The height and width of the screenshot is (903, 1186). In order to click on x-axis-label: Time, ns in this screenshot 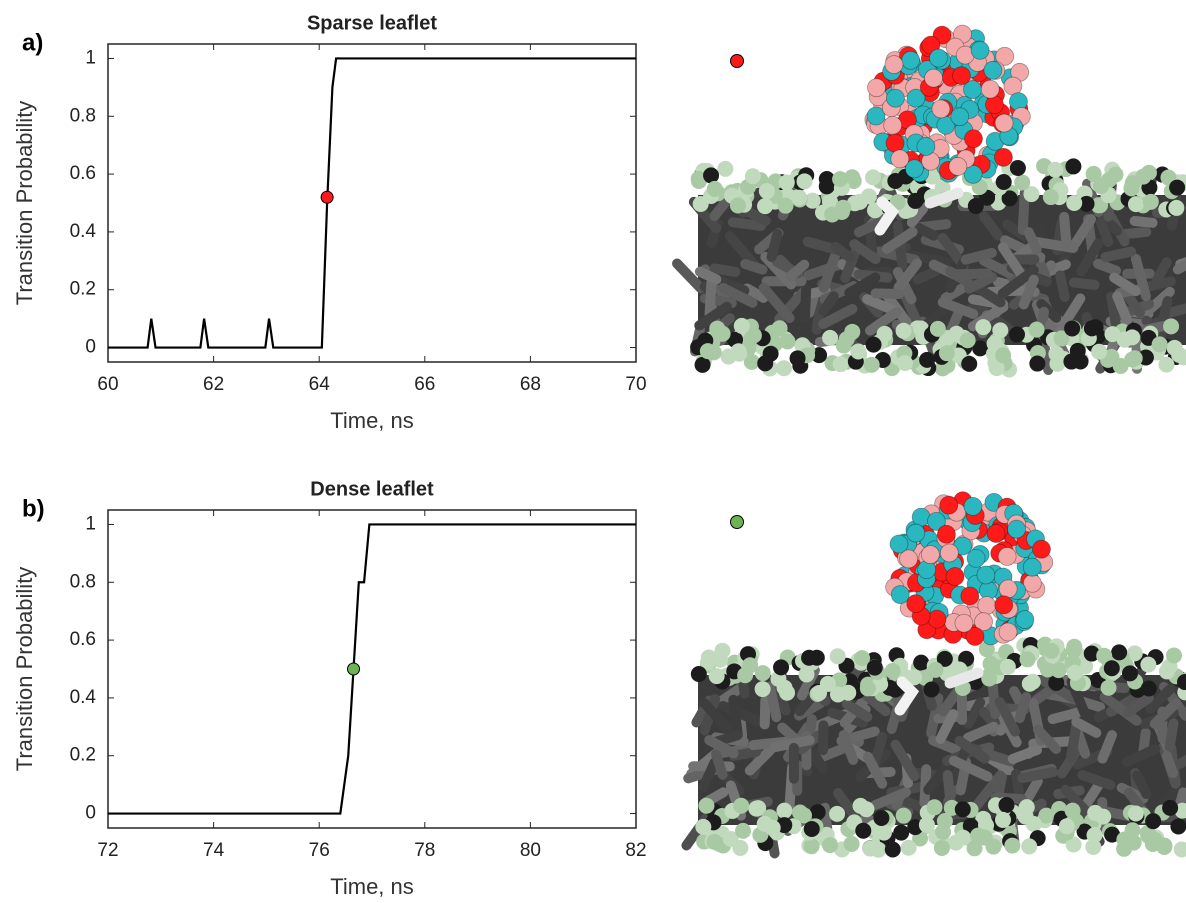, I will do `click(372, 420)`.